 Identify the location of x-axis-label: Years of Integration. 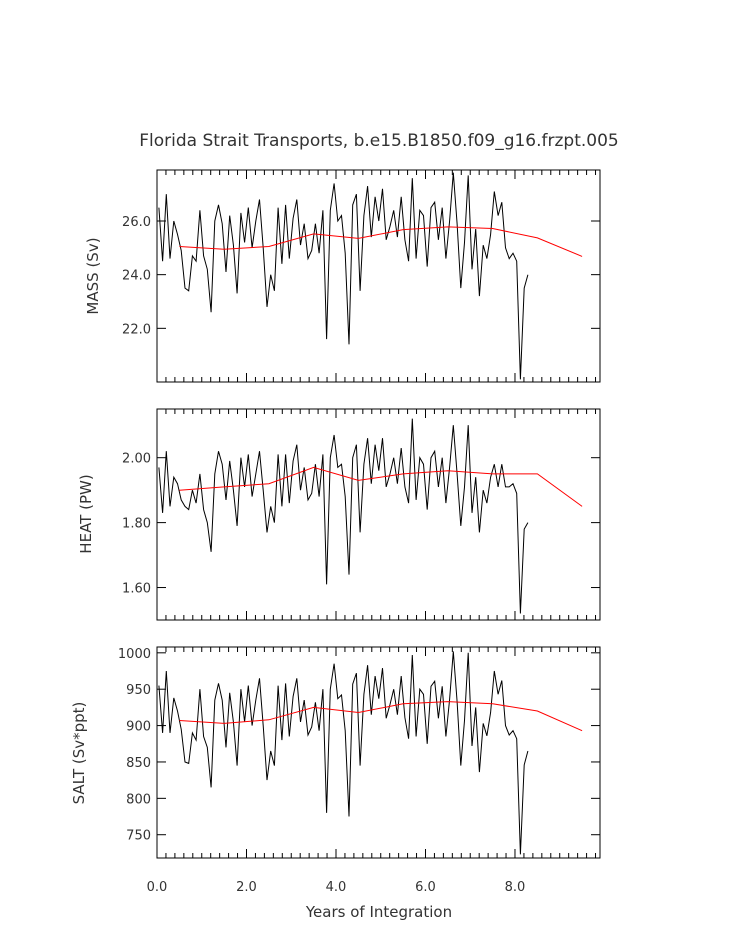
(378, 912).